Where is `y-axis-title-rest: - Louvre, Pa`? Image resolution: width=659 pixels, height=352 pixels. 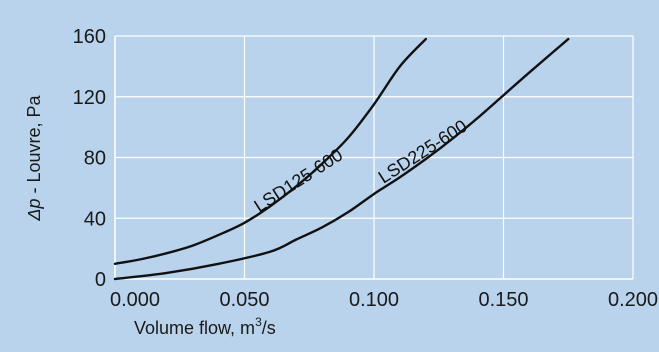 y-axis-title-rest: - Louvre, Pa is located at coordinates (34, 146).